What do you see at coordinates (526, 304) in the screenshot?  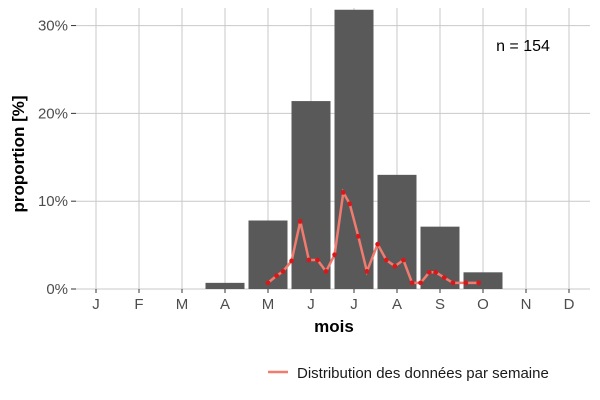 I see `x-tick-label-10: N` at bounding box center [526, 304].